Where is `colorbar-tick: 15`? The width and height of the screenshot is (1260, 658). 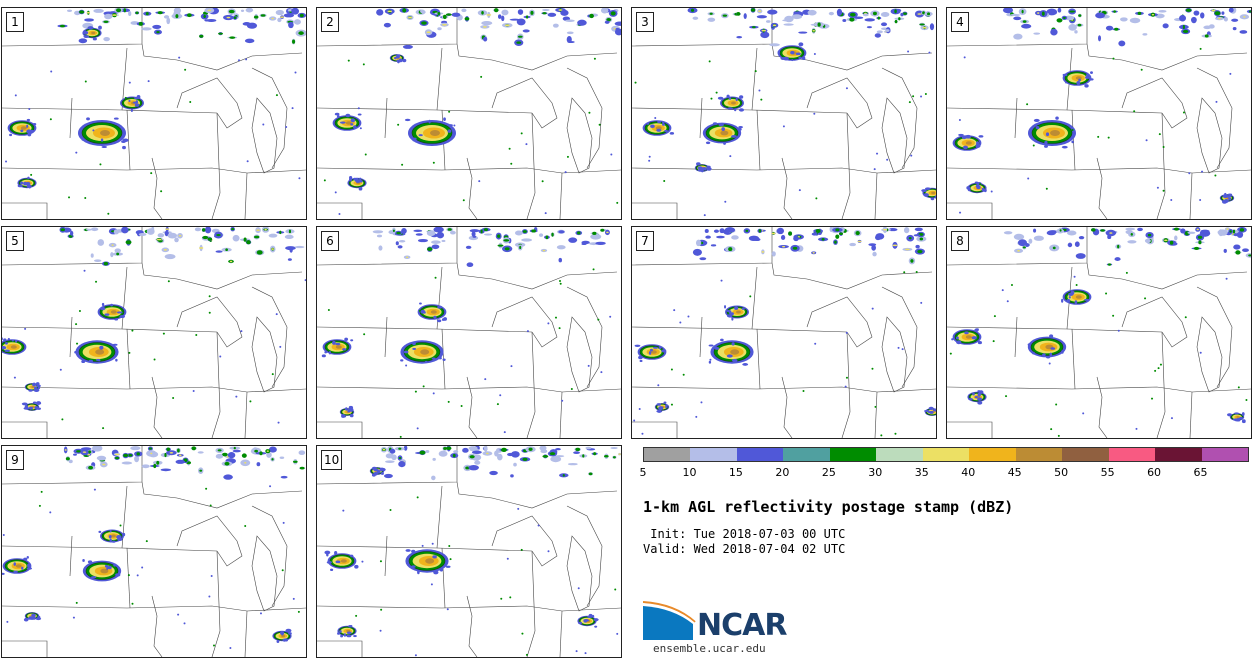
colorbar-tick: 15 is located at coordinates (735, 472).